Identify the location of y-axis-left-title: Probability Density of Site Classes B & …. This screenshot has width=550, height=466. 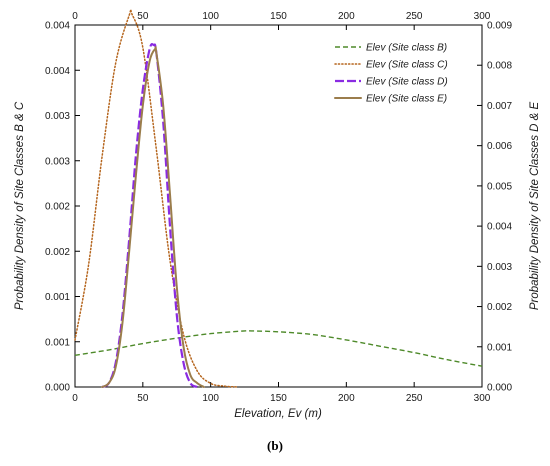
(20, 205).